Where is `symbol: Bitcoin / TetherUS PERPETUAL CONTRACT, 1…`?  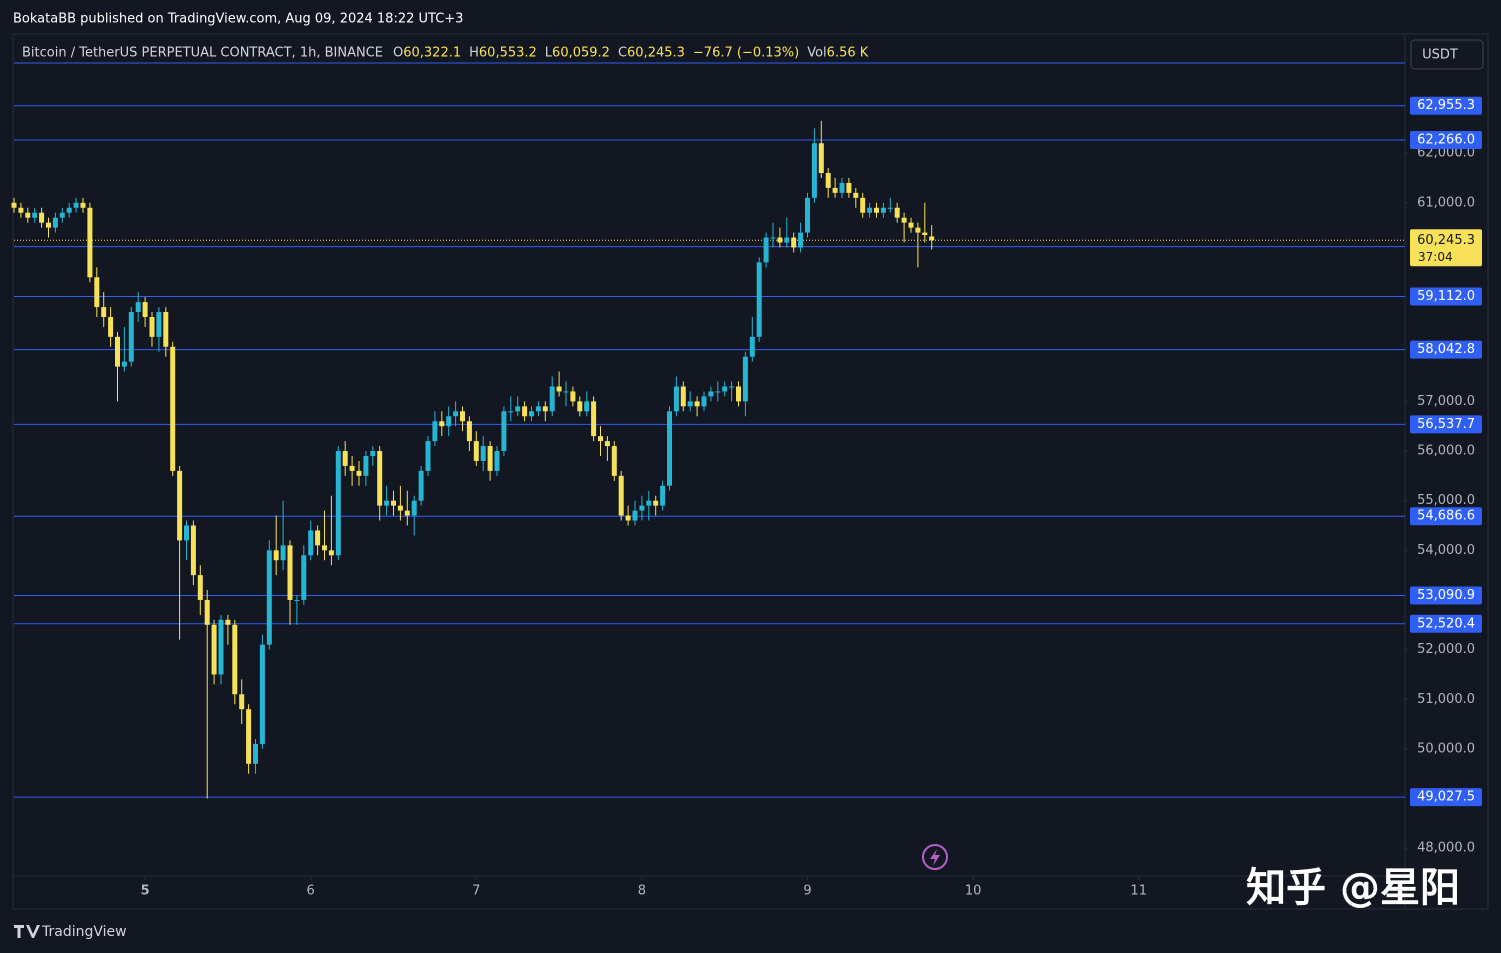 symbol: Bitcoin / TetherUS PERPETUAL CONTRACT, 1… is located at coordinates (202, 53).